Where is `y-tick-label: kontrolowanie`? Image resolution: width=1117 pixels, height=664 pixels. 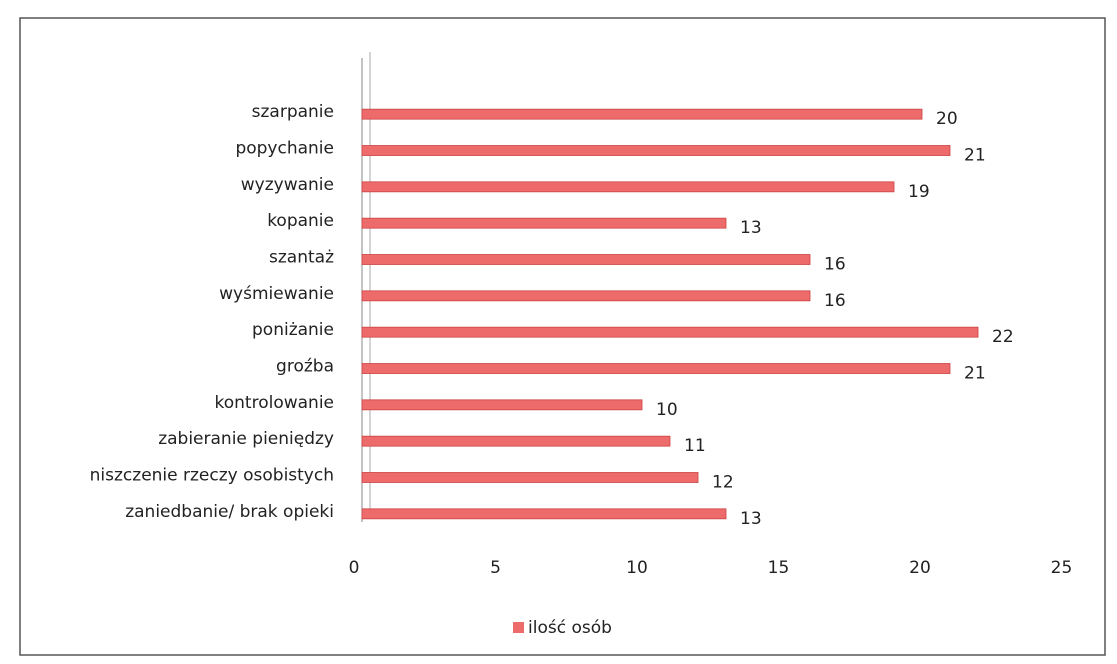 y-tick-label: kontrolowanie is located at coordinates (275, 403).